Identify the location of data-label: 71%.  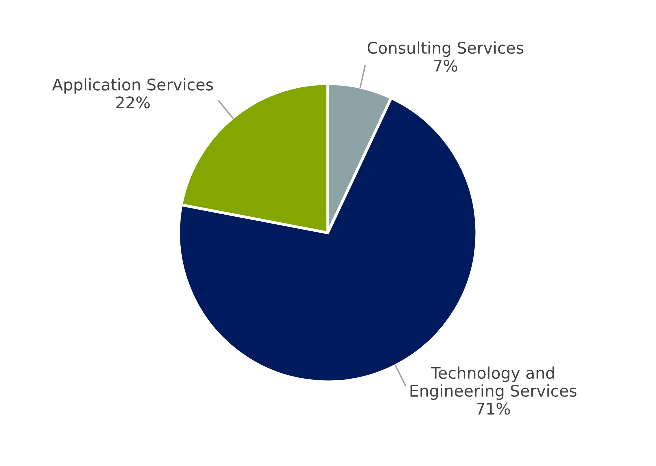
(493, 408).